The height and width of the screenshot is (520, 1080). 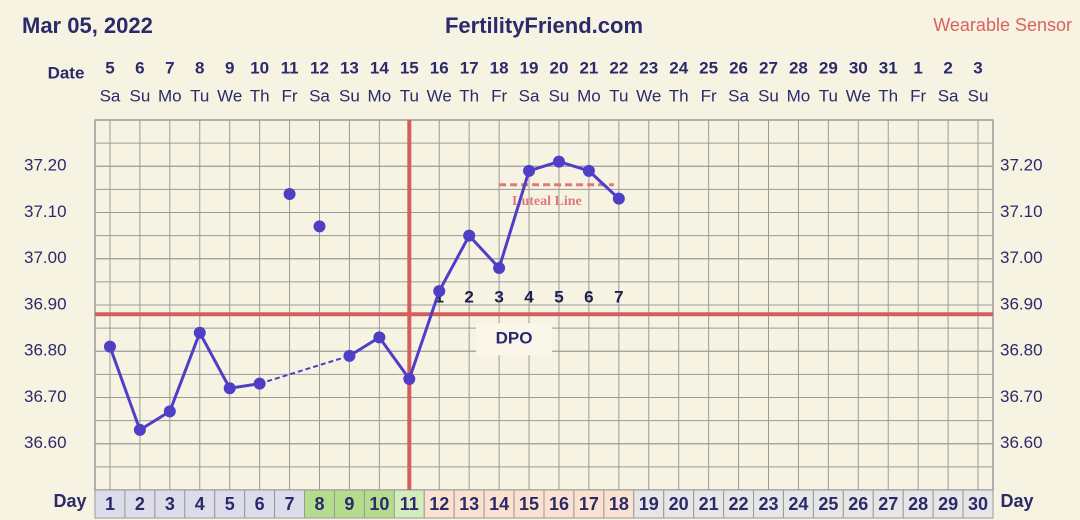 What do you see at coordinates (618, 67) in the screenshot?
I see `date-number: 22` at bounding box center [618, 67].